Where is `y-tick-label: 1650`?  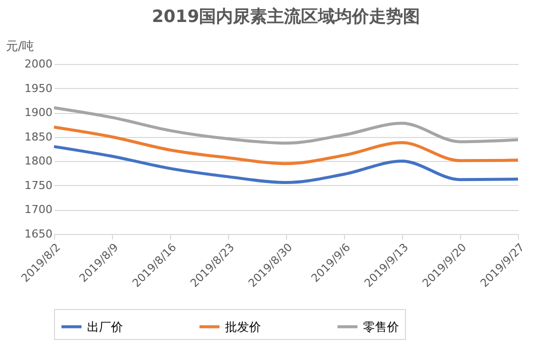 y-tick-label: 1650 is located at coordinates (38, 234).